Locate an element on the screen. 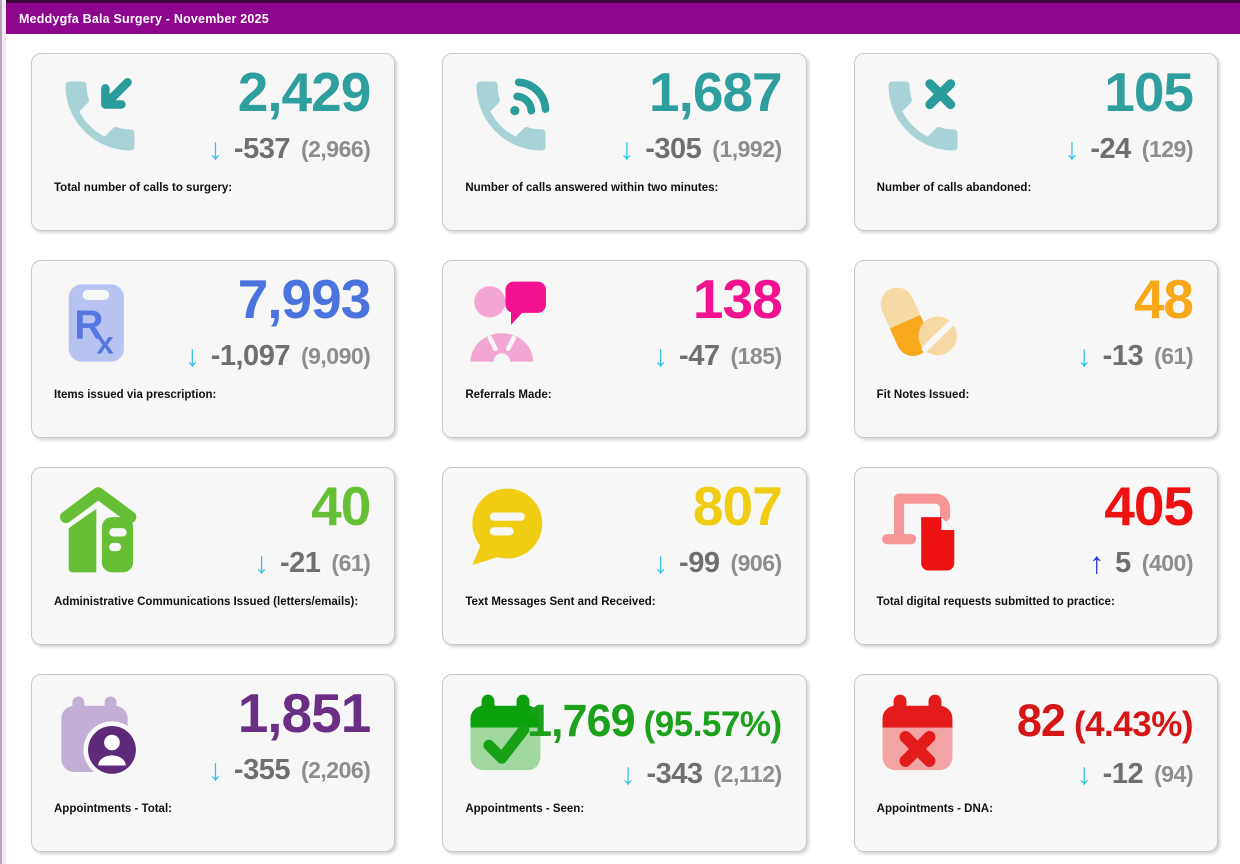 This screenshot has width=1240, height=864. previous-value: (9,090) is located at coordinates (335, 356).